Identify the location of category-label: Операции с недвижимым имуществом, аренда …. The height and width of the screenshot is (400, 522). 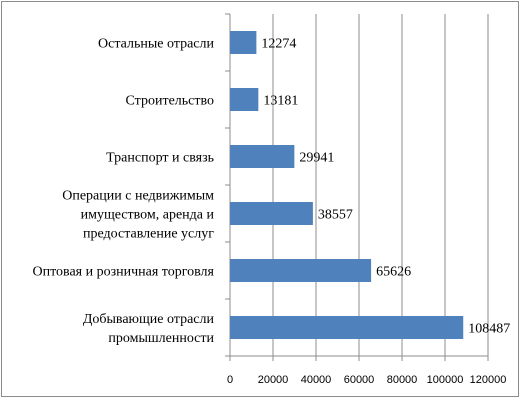
(138, 215).